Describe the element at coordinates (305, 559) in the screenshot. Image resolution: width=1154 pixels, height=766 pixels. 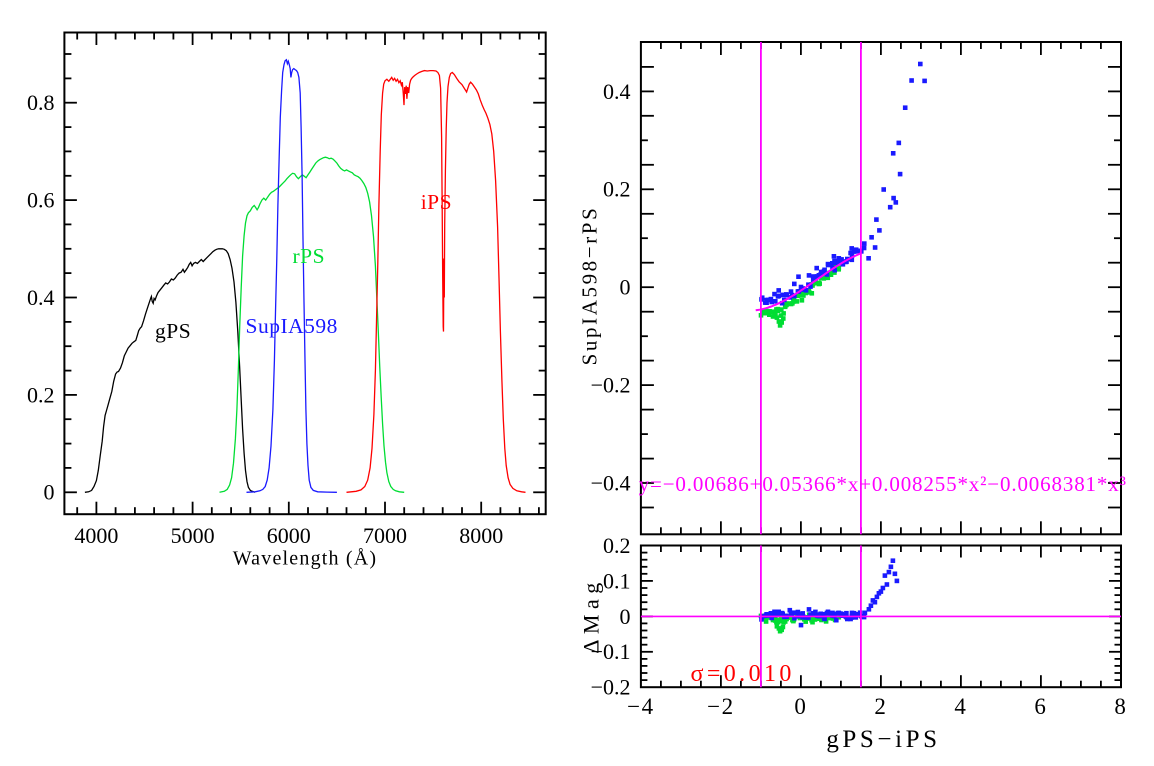
I see `svg-text: Wavelength (Å)` at that location.